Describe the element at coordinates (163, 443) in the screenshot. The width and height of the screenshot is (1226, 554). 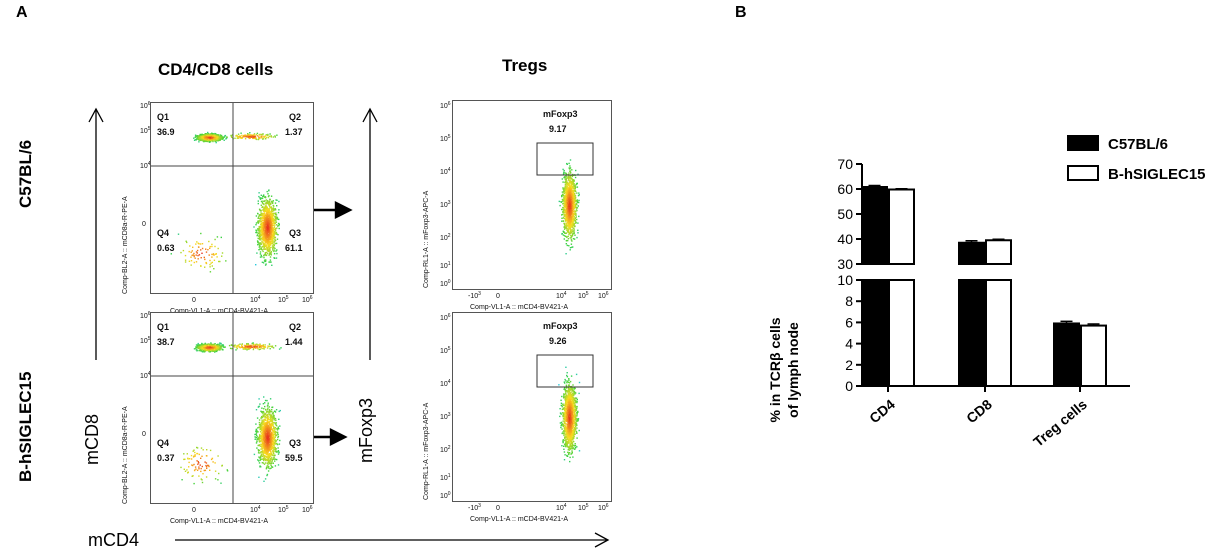
I see `quadrant-q4-name: Q4` at that location.